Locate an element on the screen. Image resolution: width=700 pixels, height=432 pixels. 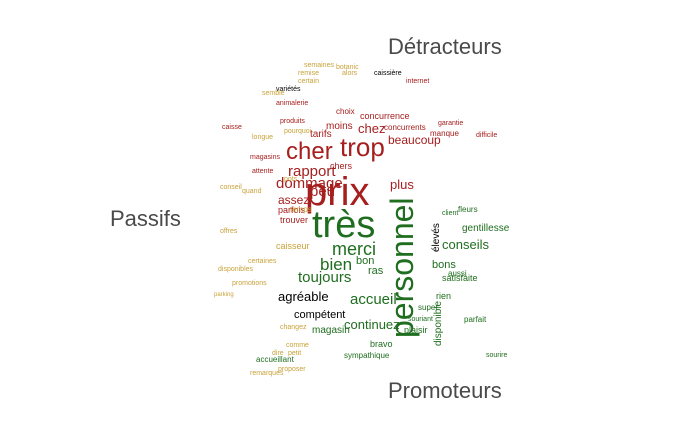
word-cher: cher is located at coordinates (309, 151).